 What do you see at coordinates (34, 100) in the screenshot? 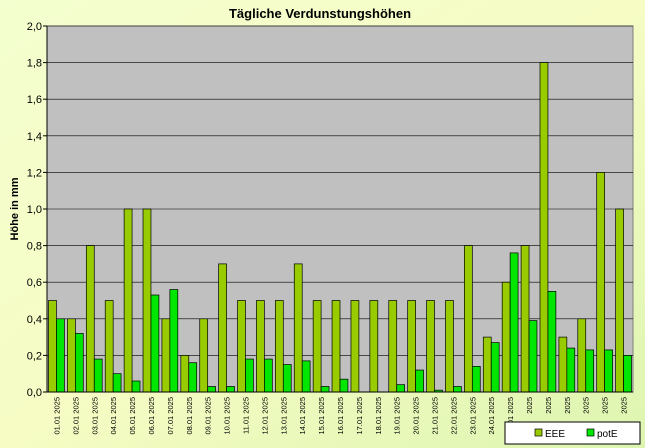
I see `y-tick-label: 1,6` at bounding box center [34, 100].